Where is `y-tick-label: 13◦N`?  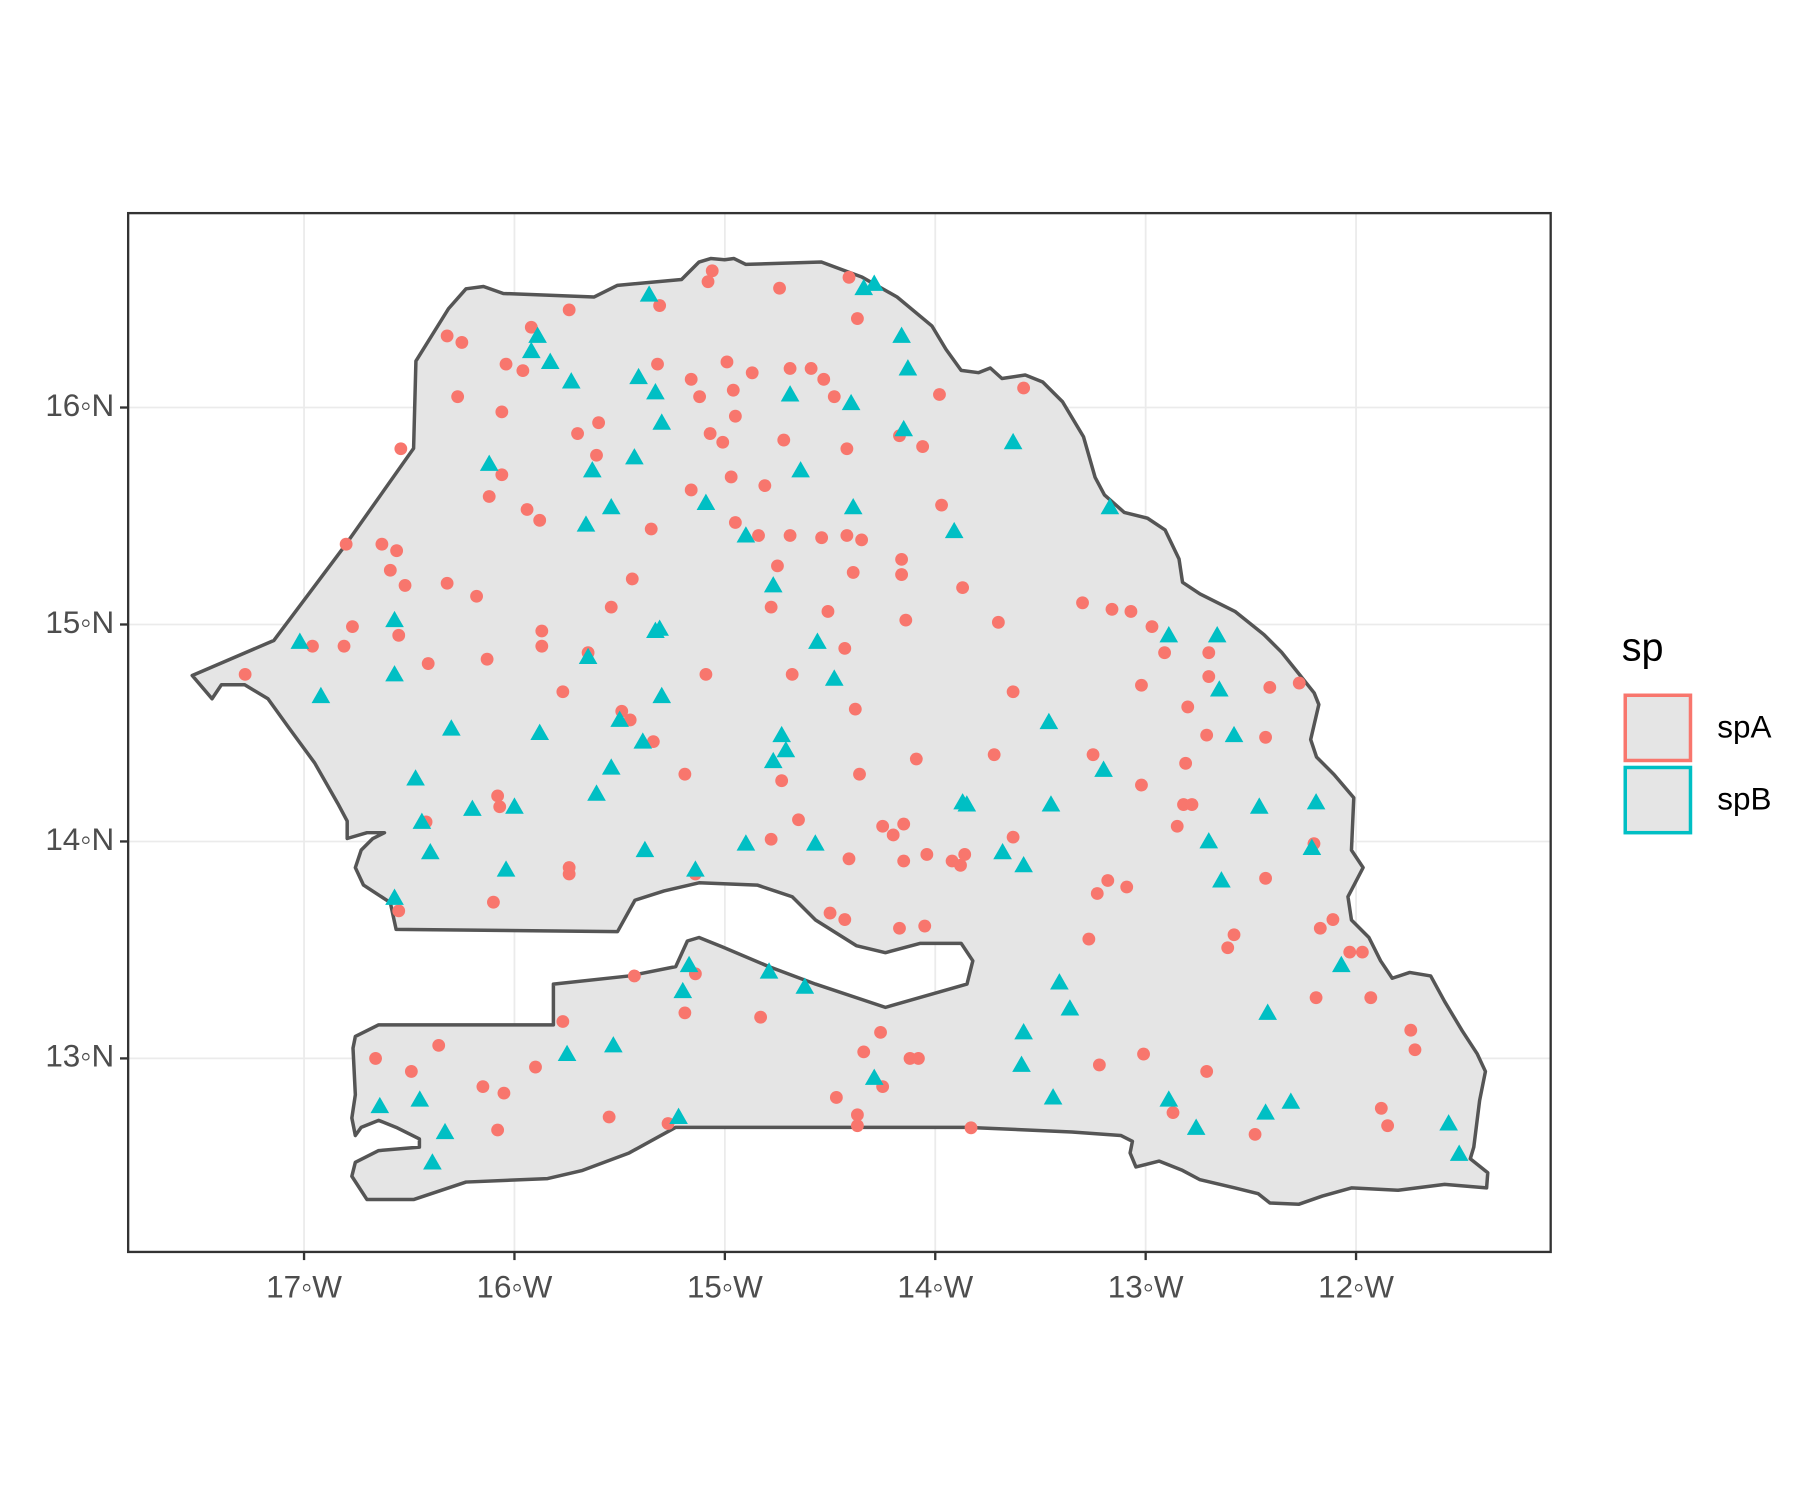 y-tick-label: 13◦N is located at coordinates (79, 1056).